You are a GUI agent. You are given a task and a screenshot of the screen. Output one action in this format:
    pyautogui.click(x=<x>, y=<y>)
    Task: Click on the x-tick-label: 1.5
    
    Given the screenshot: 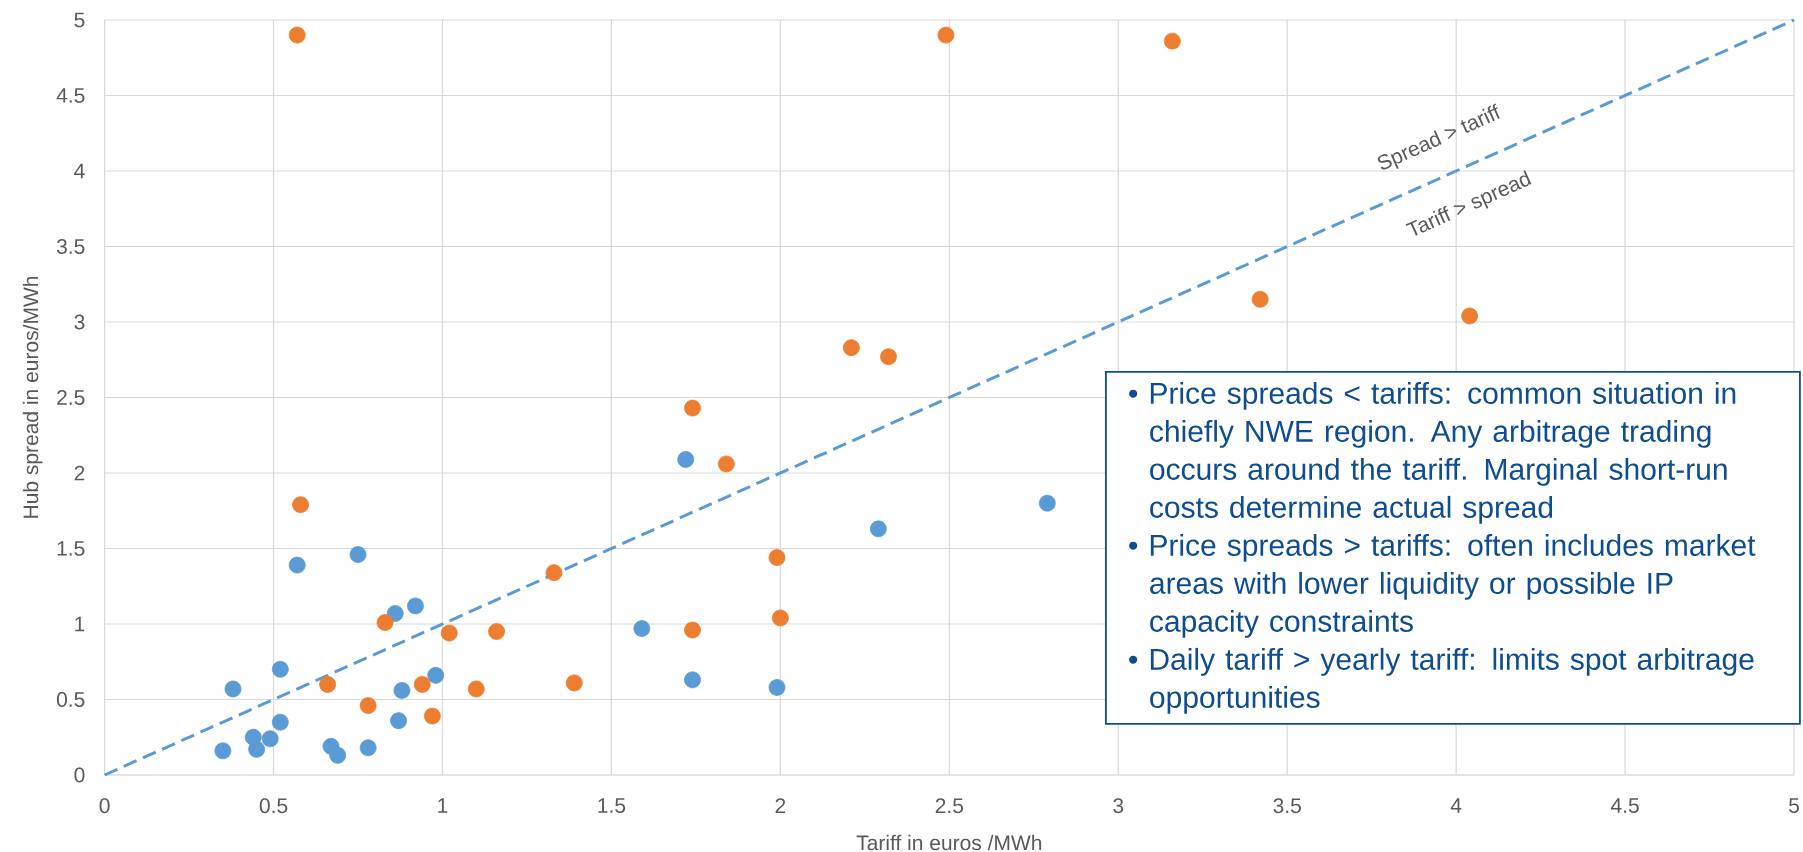 What is the action you would take?
    pyautogui.click(x=612, y=805)
    